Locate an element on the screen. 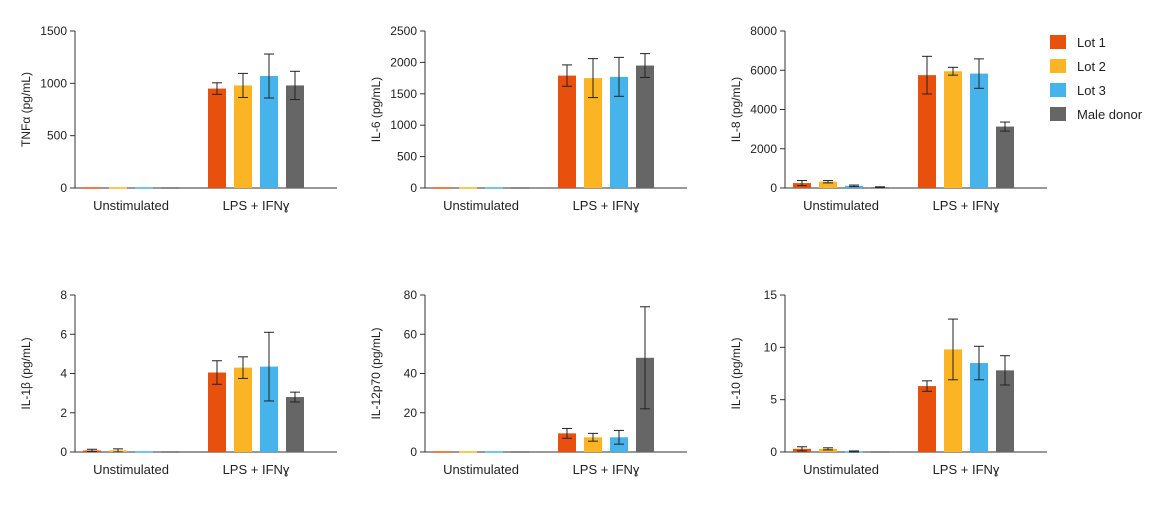  y-tick-label: 60 is located at coordinates (411, 334).